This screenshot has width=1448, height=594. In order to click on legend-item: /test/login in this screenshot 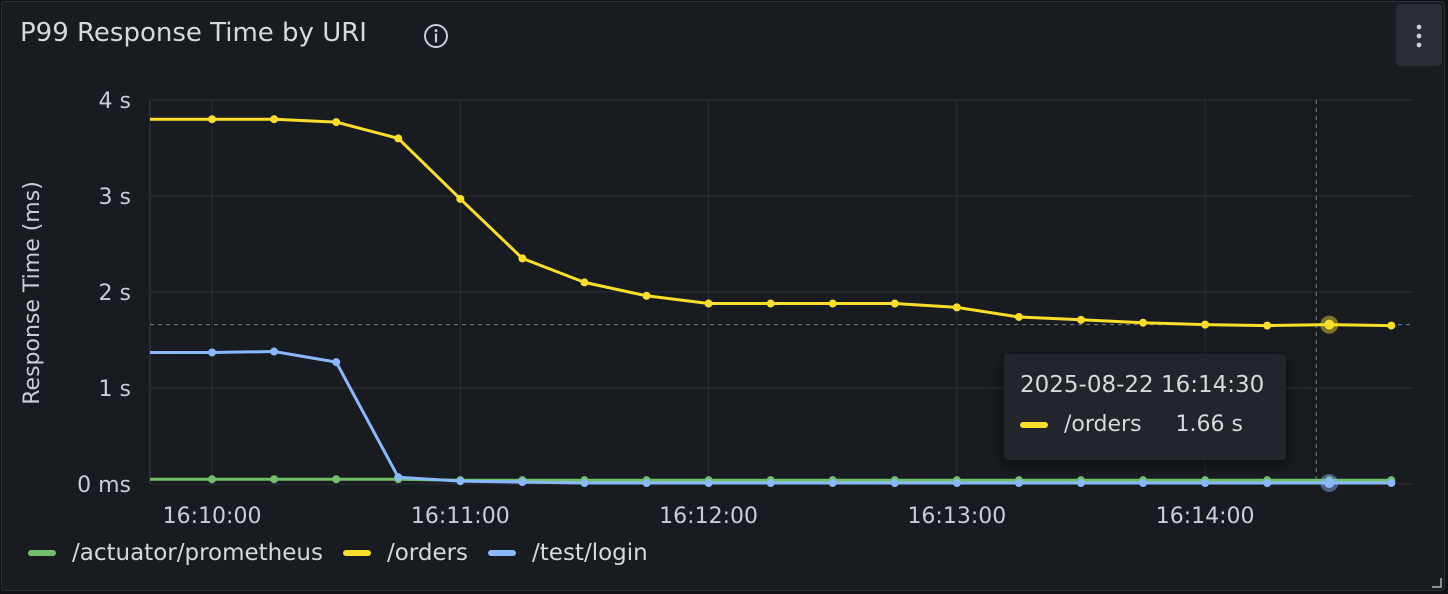, I will do `click(568, 553)`.